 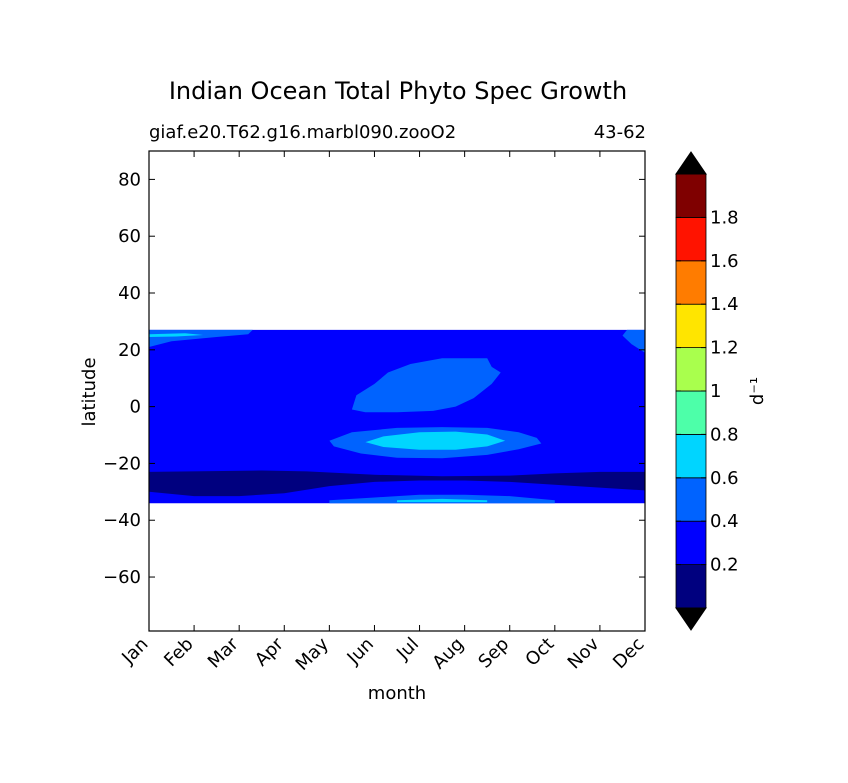 I want to click on x-tick-label-jul: Jul, so click(x=407, y=649).